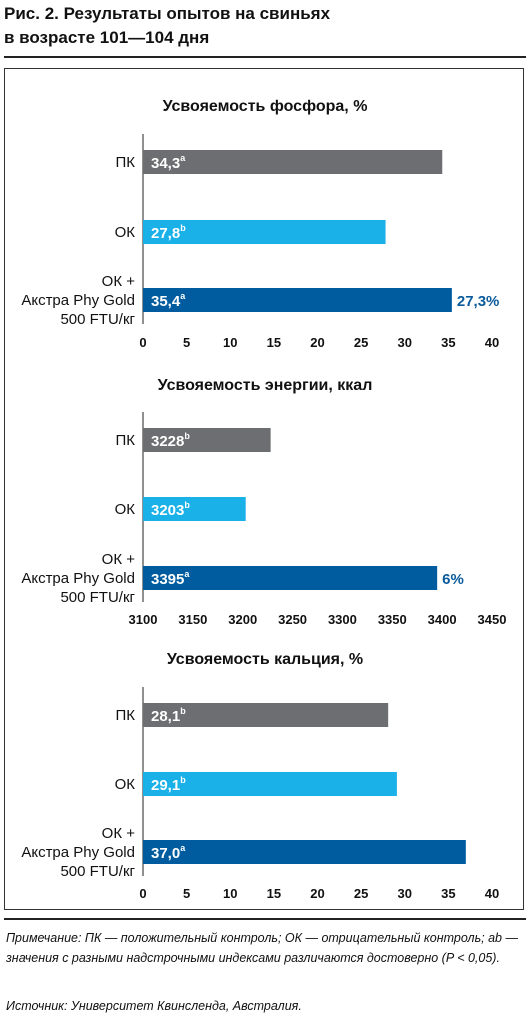 The width and height of the screenshot is (530, 1024). What do you see at coordinates (392, 619) in the screenshot?
I see `x-tick-label: 3350` at bounding box center [392, 619].